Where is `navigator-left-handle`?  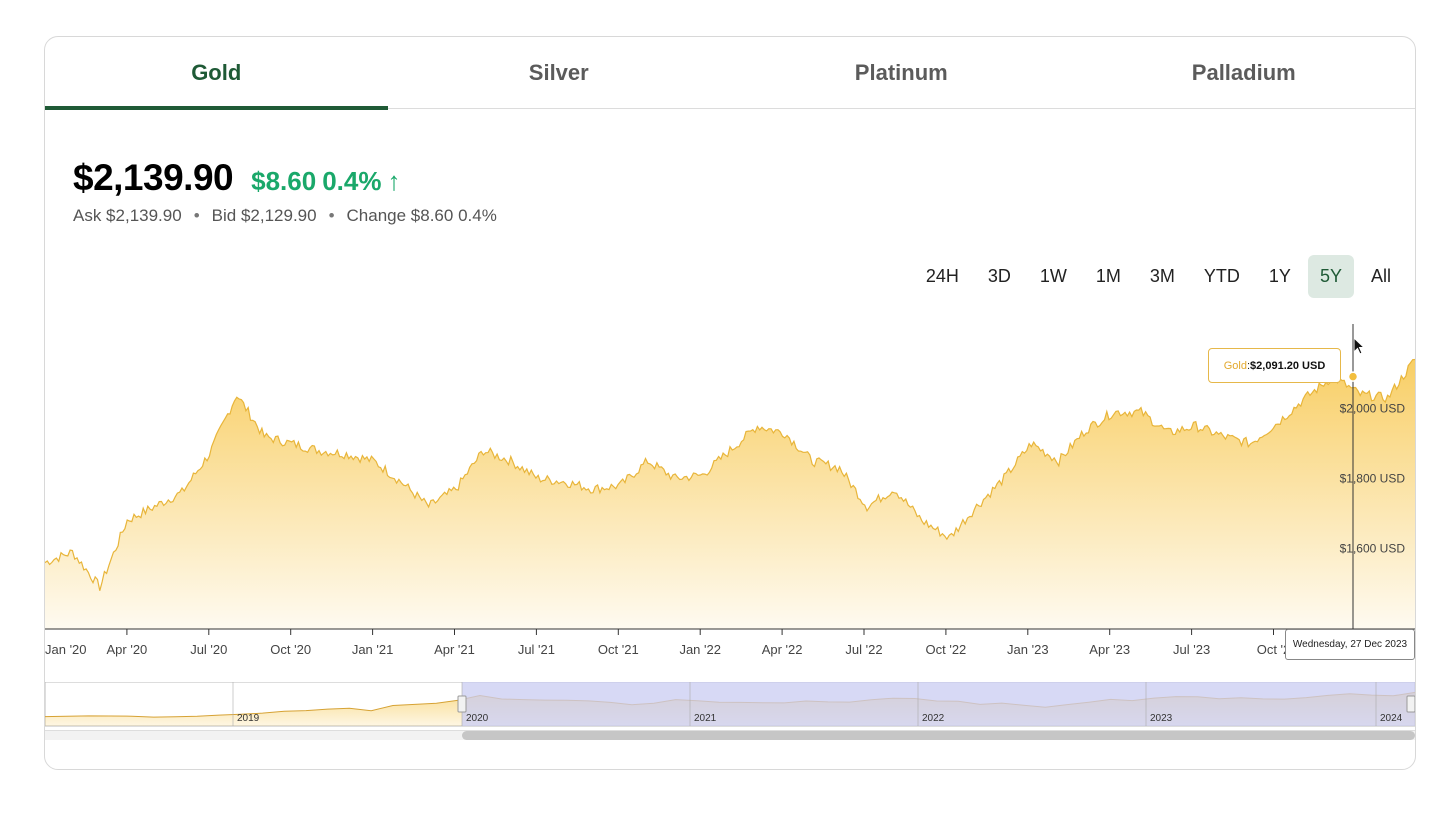
navigator-left-handle is located at coordinates (462, 704).